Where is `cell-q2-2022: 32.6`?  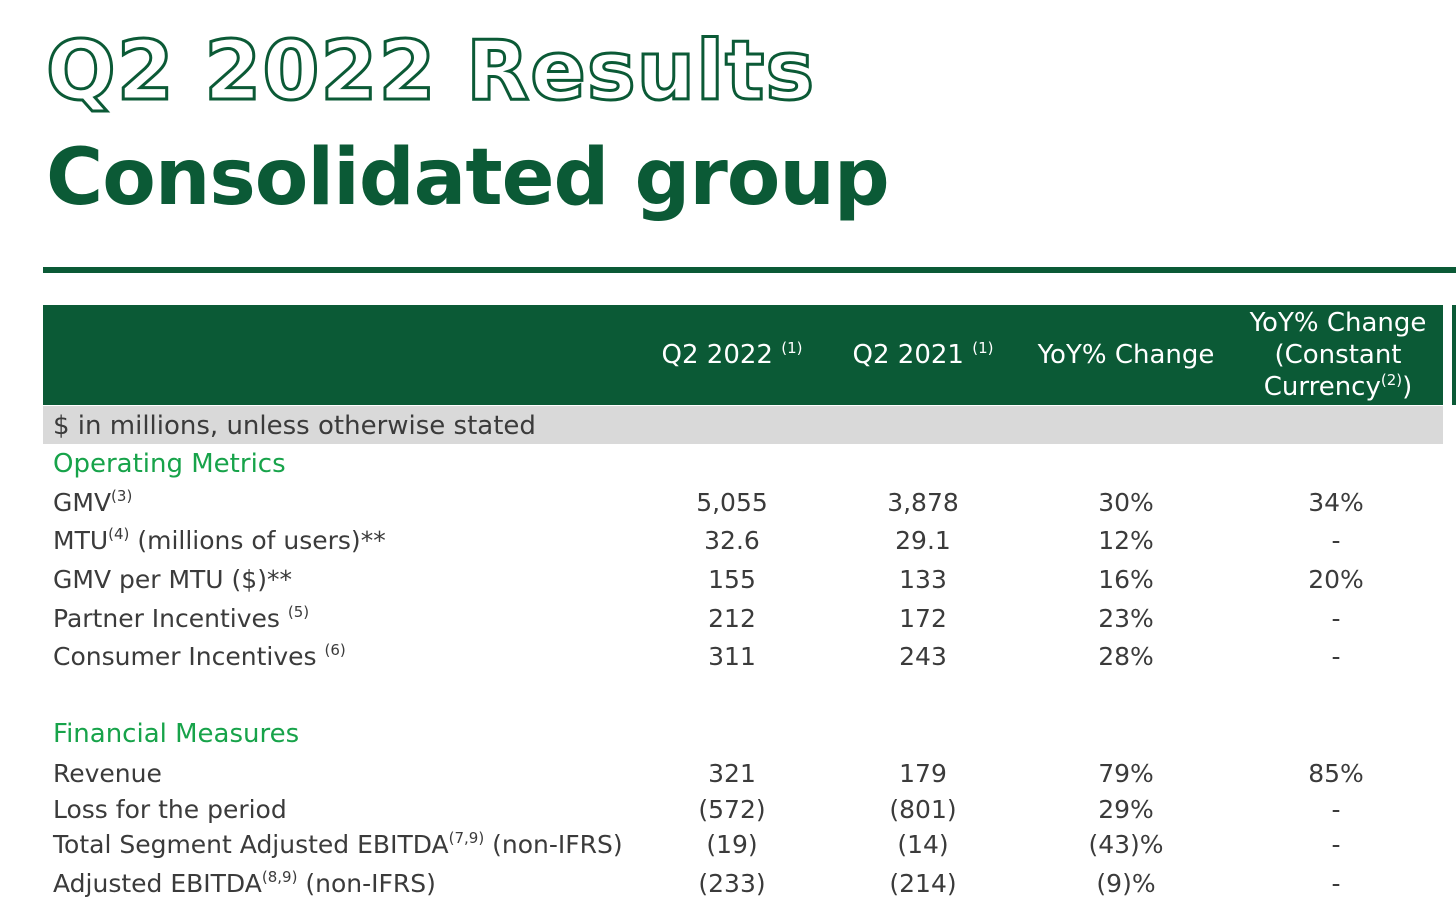
cell-q2-2022: 32.6 is located at coordinates (732, 540).